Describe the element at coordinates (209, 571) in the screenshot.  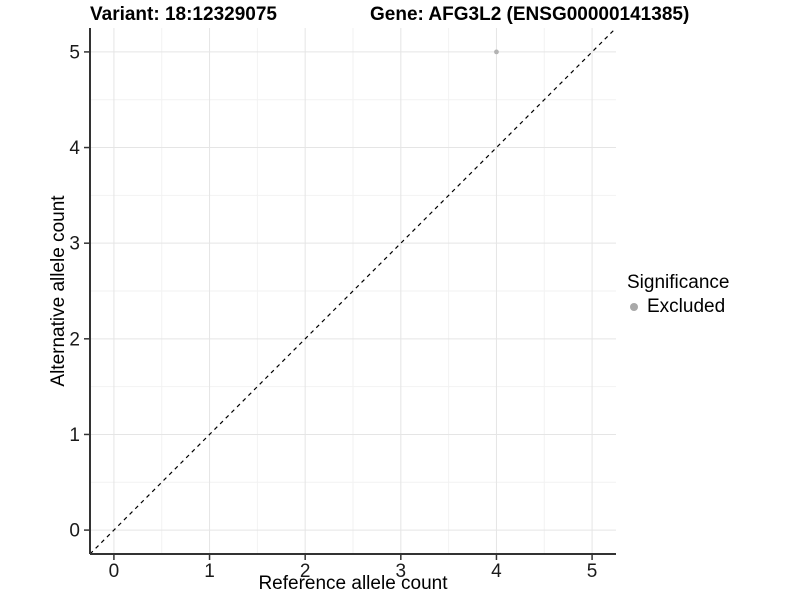
I see `x-tick-label: 1` at that location.